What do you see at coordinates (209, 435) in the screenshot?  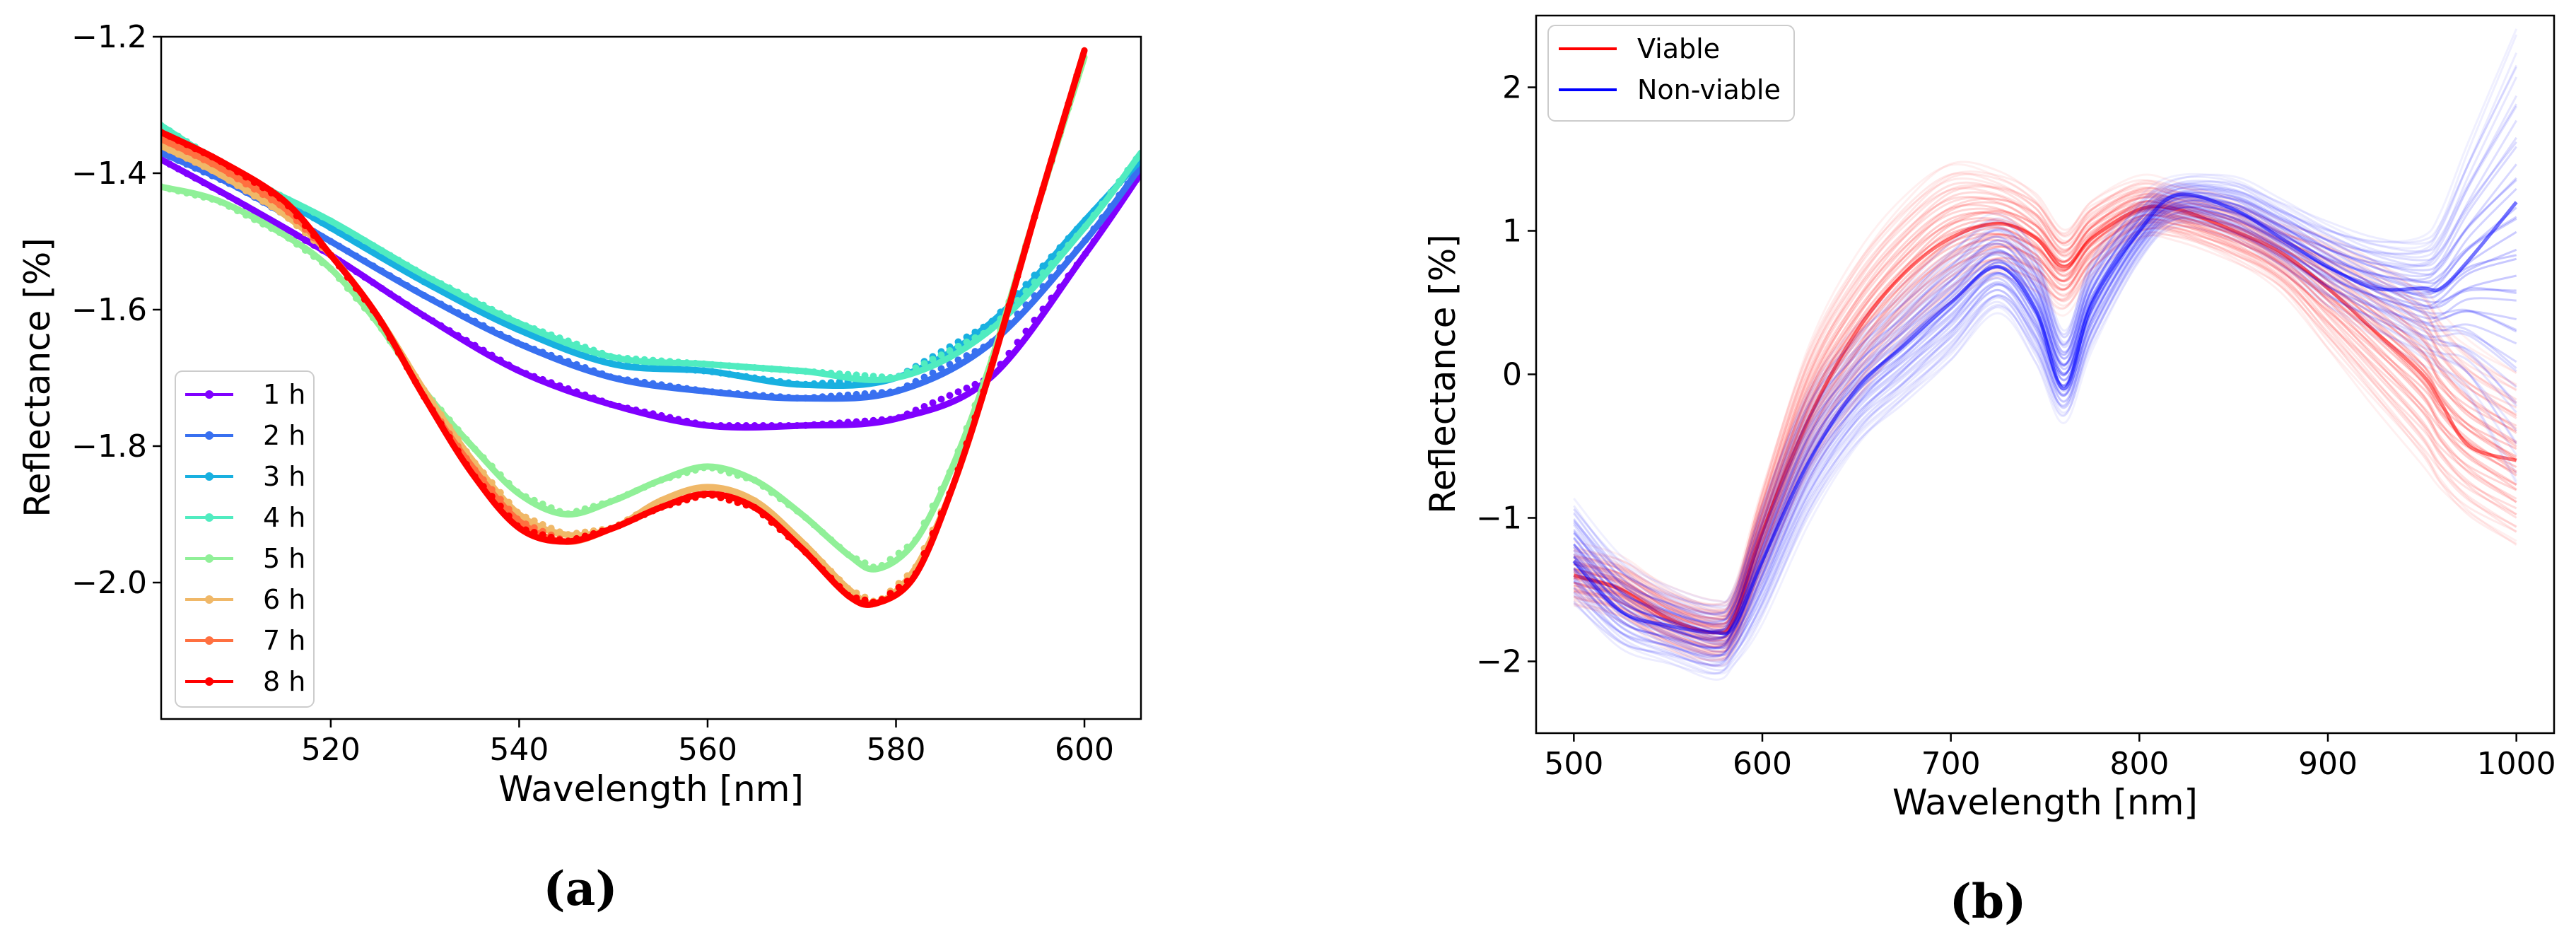 I see `legend-swatch-marker` at bounding box center [209, 435].